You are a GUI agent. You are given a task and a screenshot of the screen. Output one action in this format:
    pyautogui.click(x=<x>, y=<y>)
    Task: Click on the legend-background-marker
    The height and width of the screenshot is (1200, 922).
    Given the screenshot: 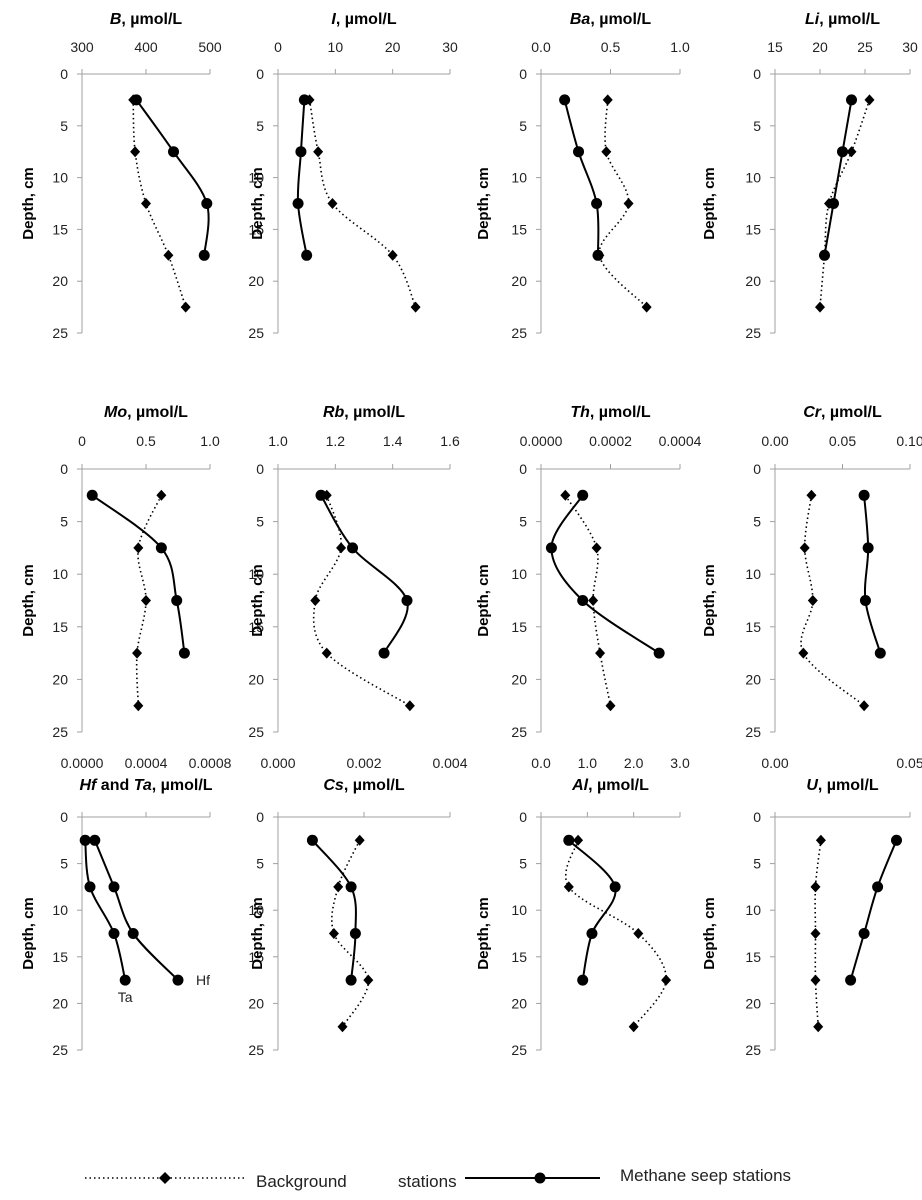 What is the action you would take?
    pyautogui.click(x=165, y=1178)
    